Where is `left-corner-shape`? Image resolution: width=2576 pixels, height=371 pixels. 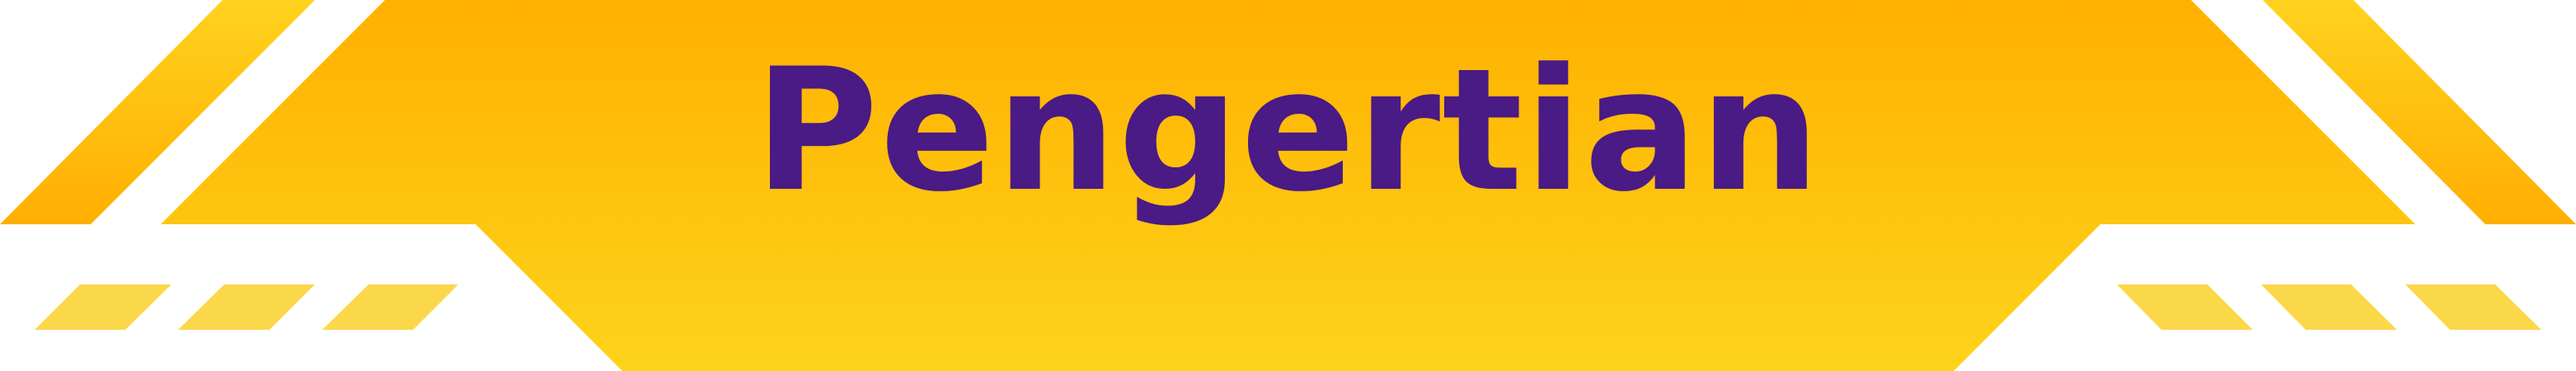
left-corner-shape is located at coordinates (158, 112).